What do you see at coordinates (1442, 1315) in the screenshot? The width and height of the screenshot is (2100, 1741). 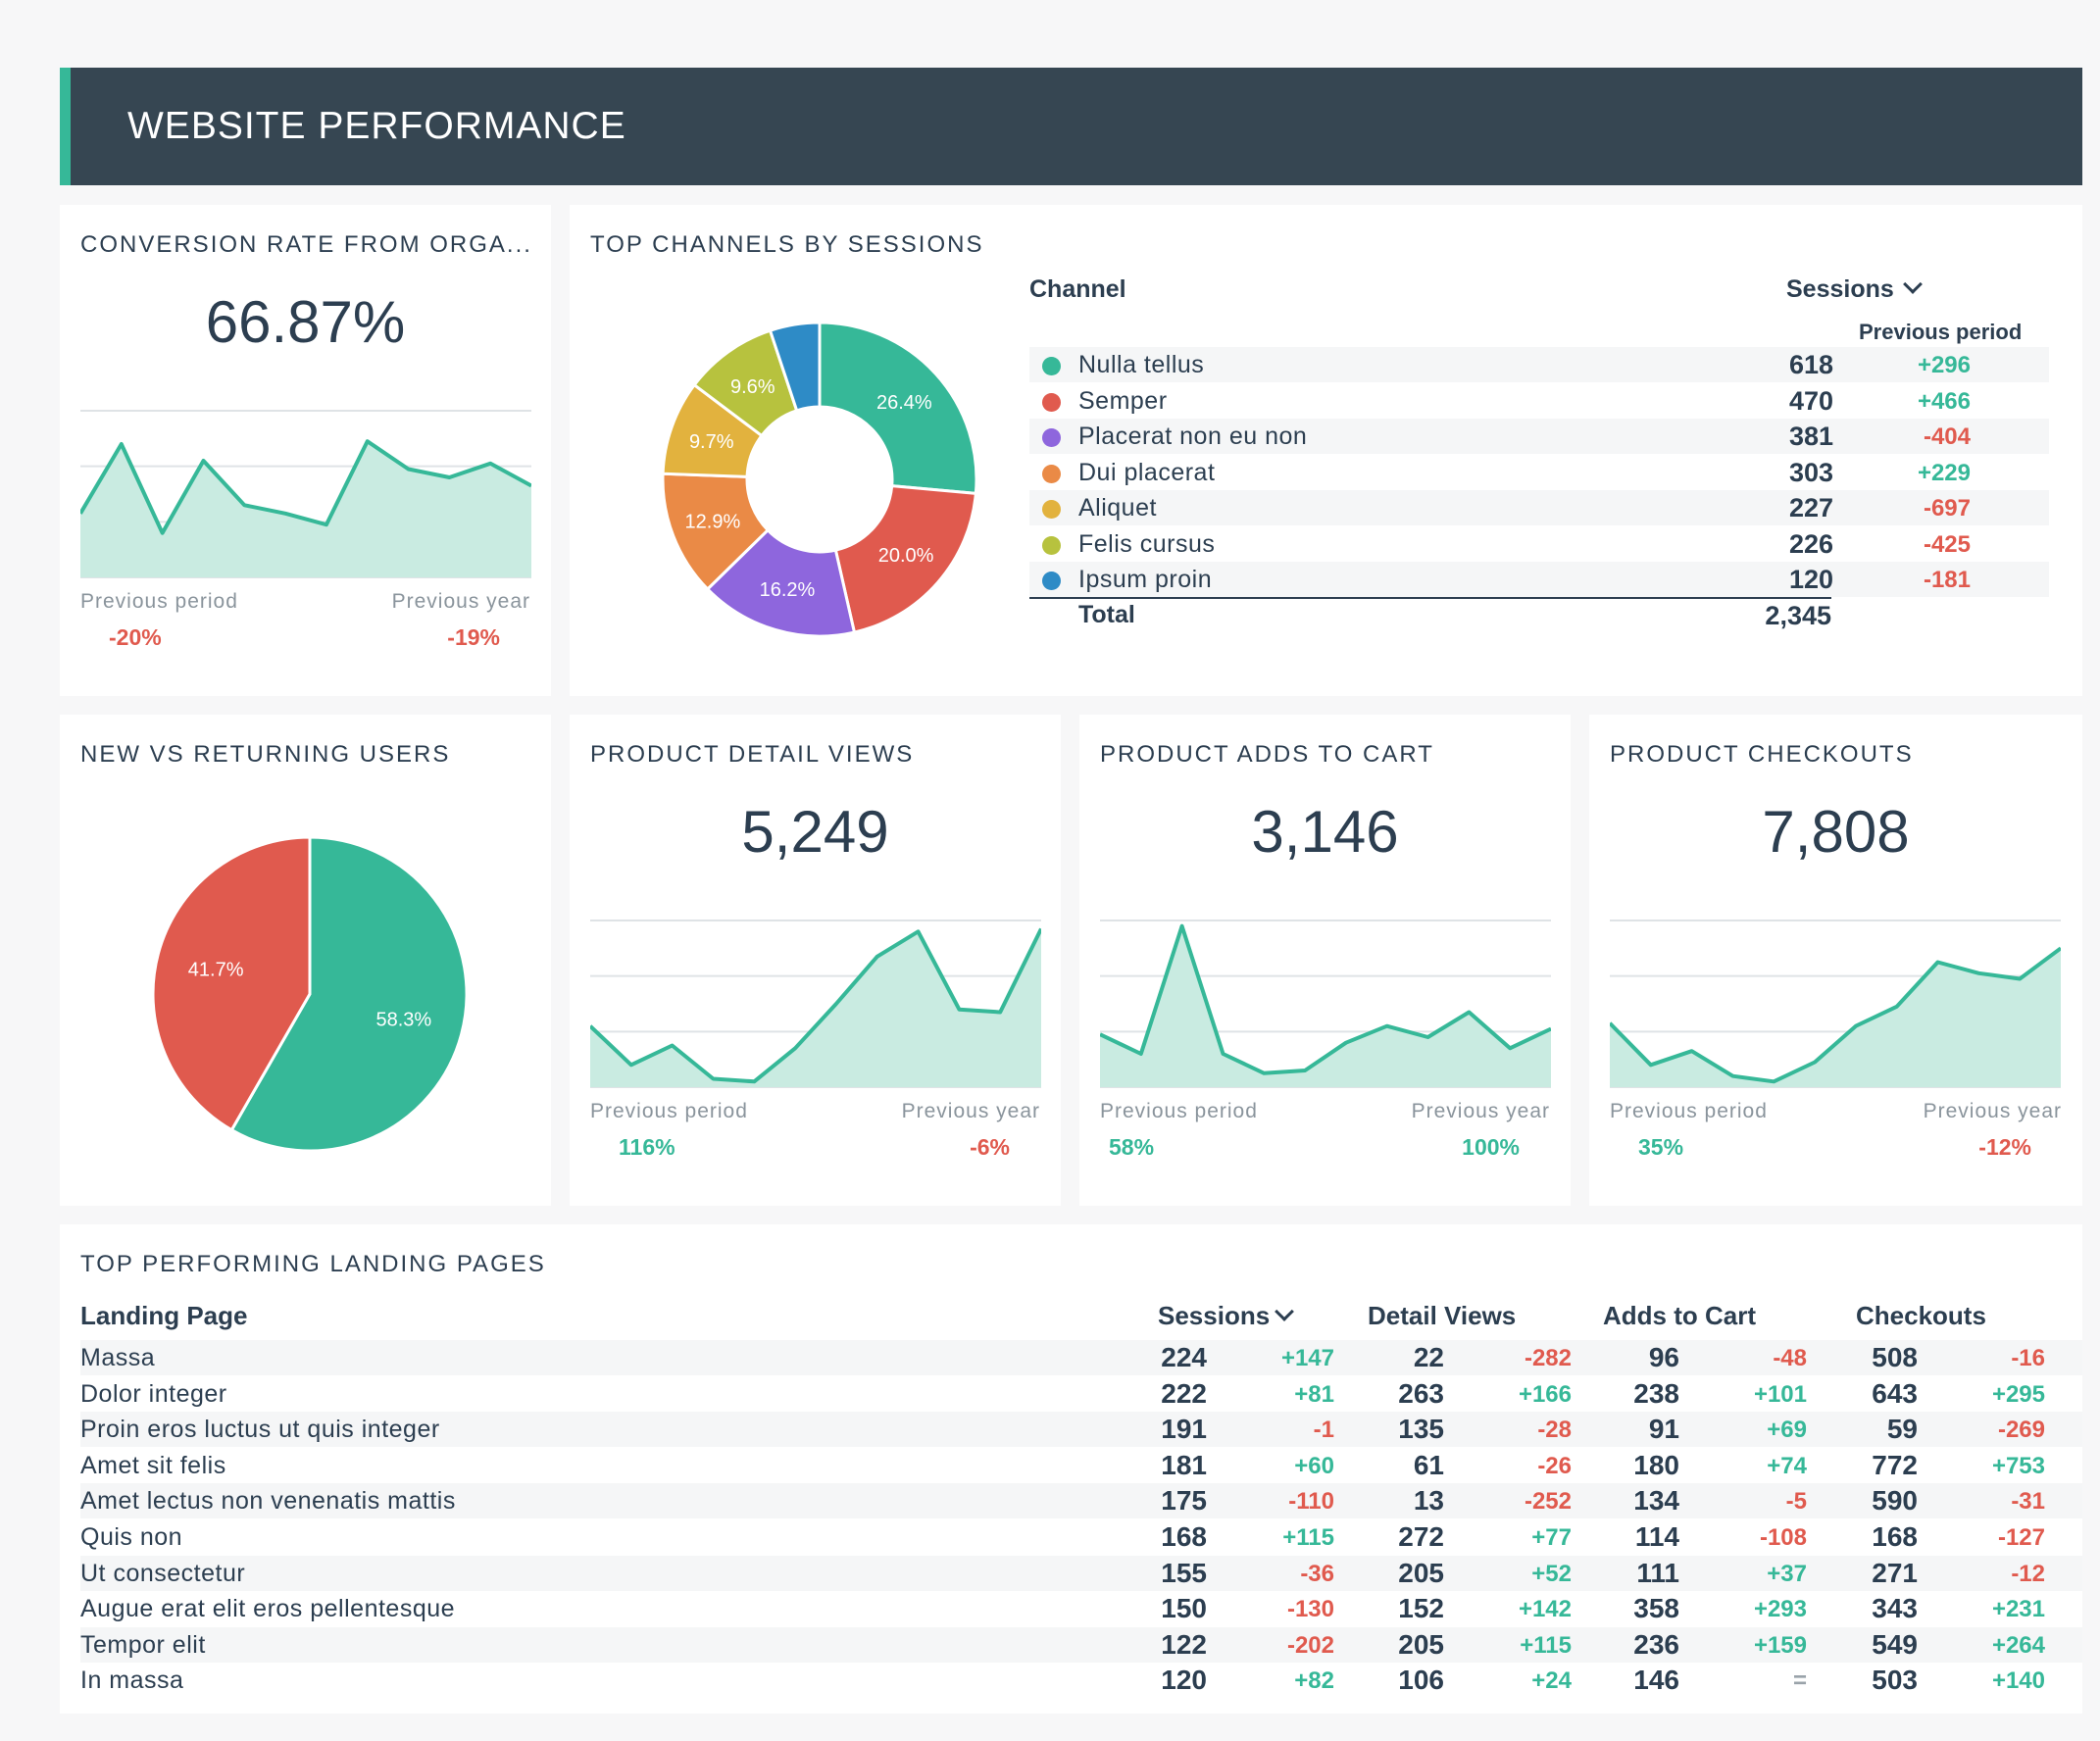 I see `detail-views-column-header: Detail Views` at bounding box center [1442, 1315].